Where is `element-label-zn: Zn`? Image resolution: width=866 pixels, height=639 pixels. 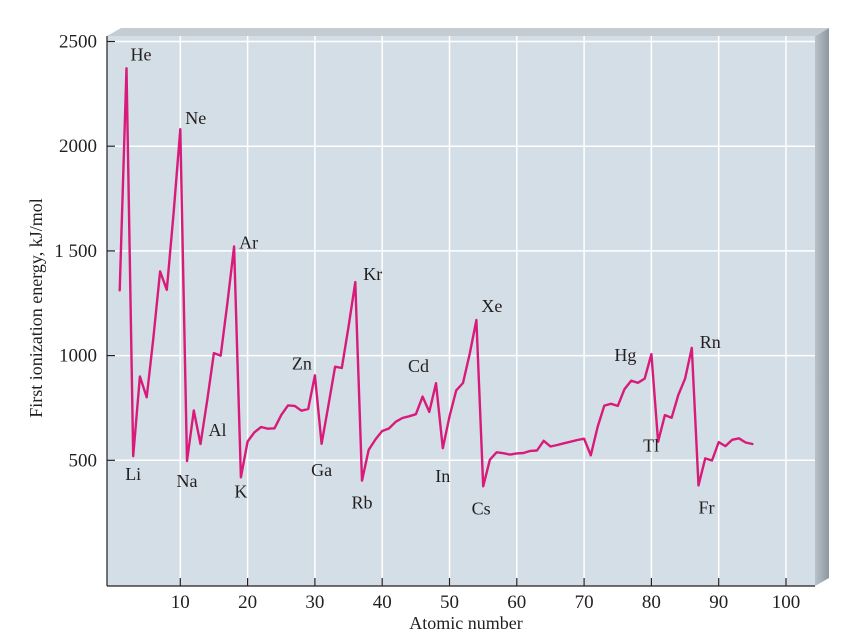
element-label-zn: Zn is located at coordinates (302, 363).